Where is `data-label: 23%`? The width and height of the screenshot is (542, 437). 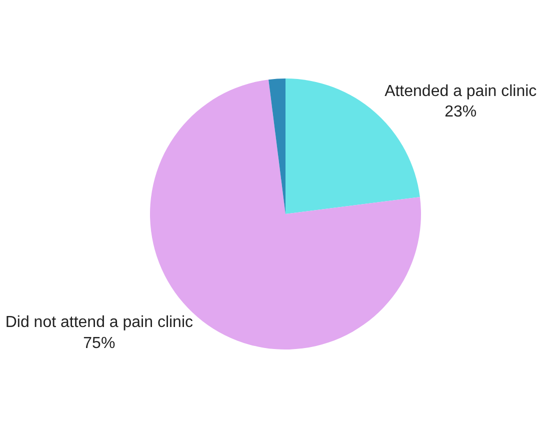 data-label: 23% is located at coordinates (460, 112).